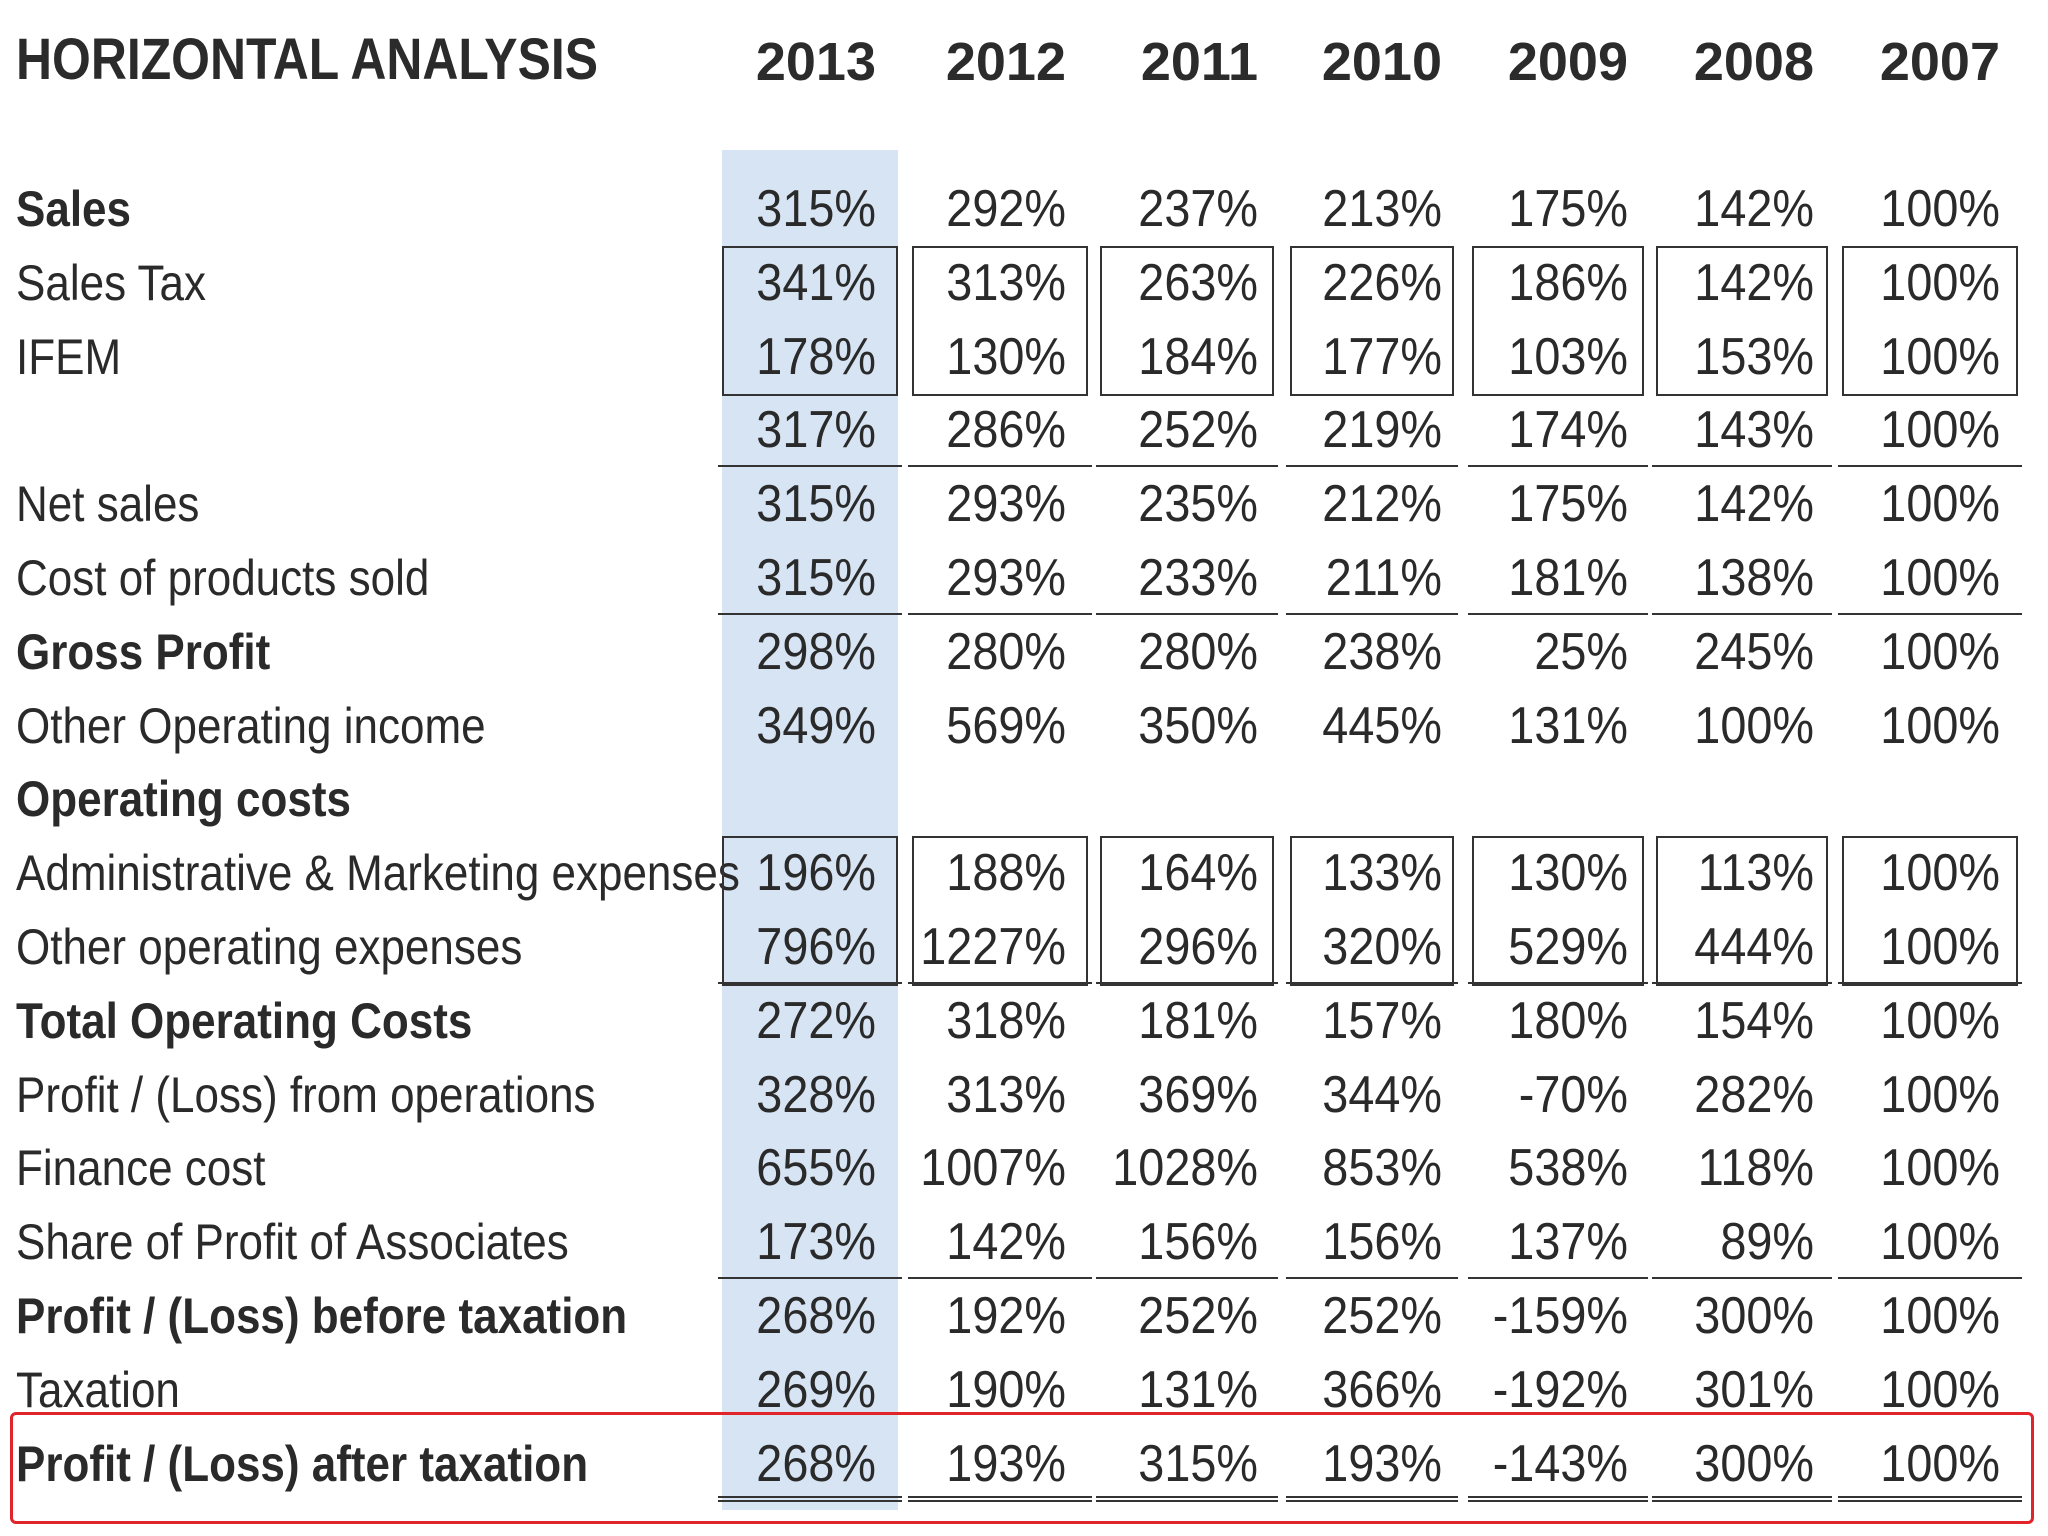 Image resolution: width=2048 pixels, height=1536 pixels. Describe the element at coordinates (816, 1020) in the screenshot. I see `table-cell-2013: 272%` at that location.